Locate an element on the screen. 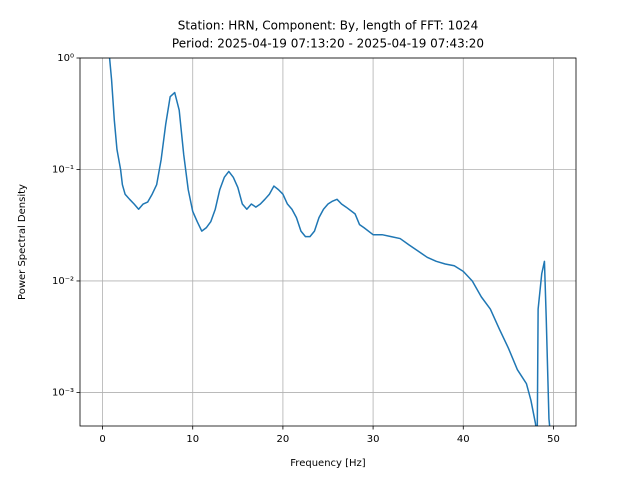 Image resolution: width=640 pixels, height=480 pixels. y-tick-label: 10⁻² is located at coordinates (63, 281).